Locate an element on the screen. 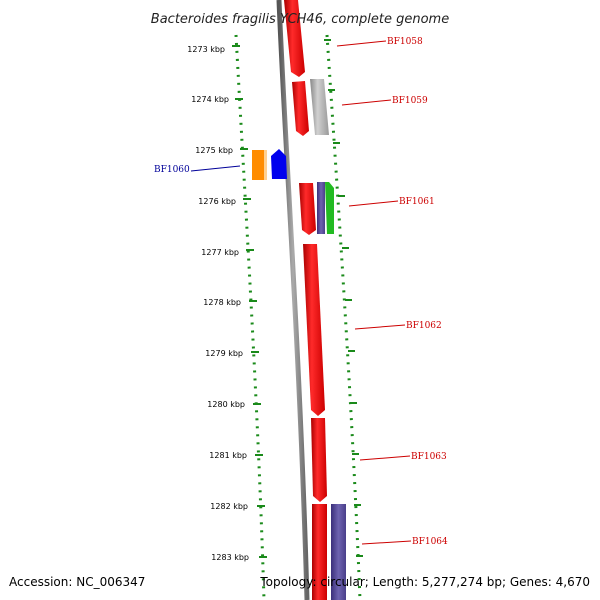  gene-bf1060-orange-edge is located at coordinates (265, 165).